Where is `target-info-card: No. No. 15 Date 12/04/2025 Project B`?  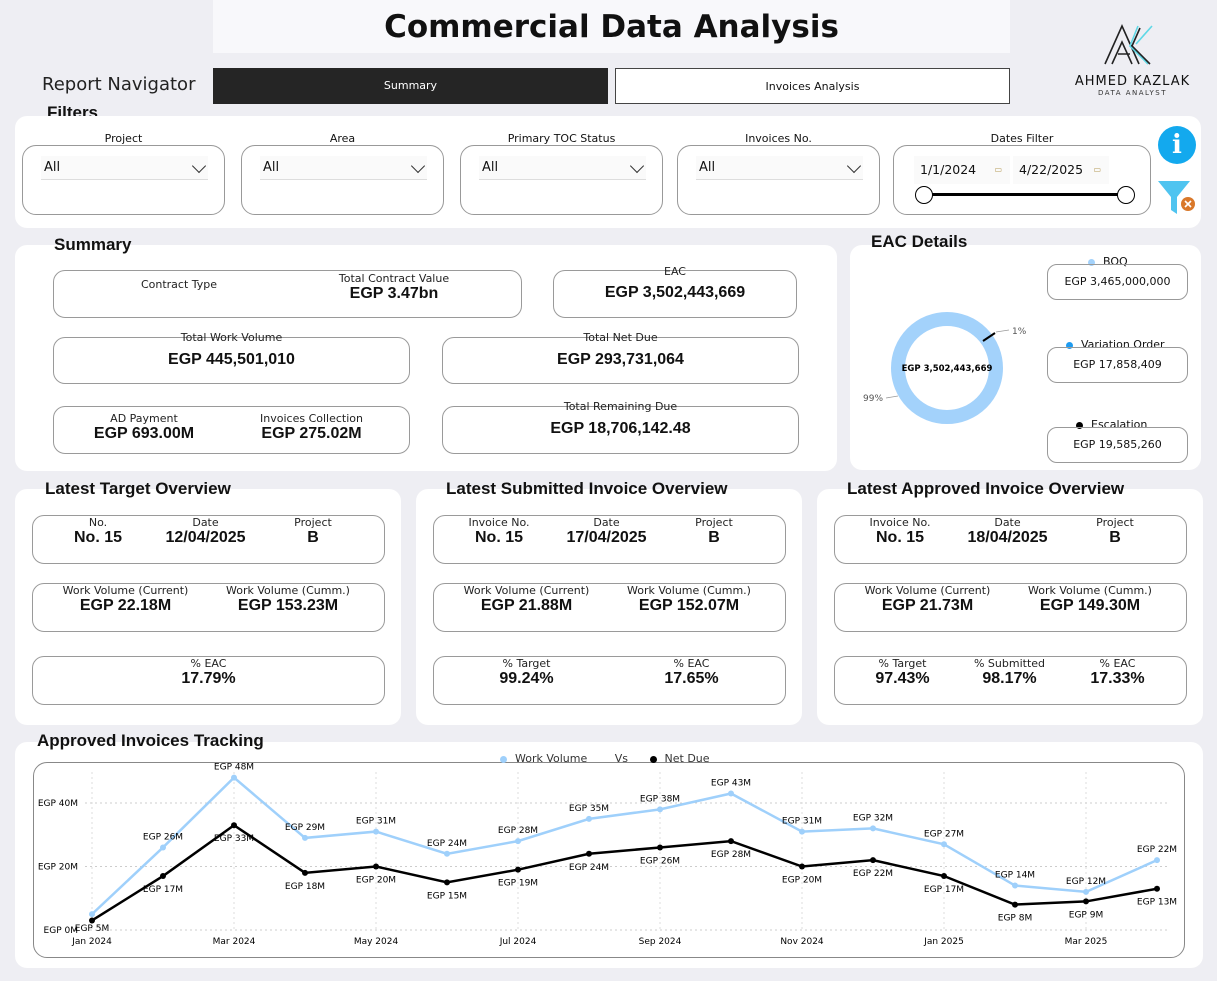
target-info-card: No. No. 15 Date 12/04/2025 Project B is located at coordinates (208, 539).